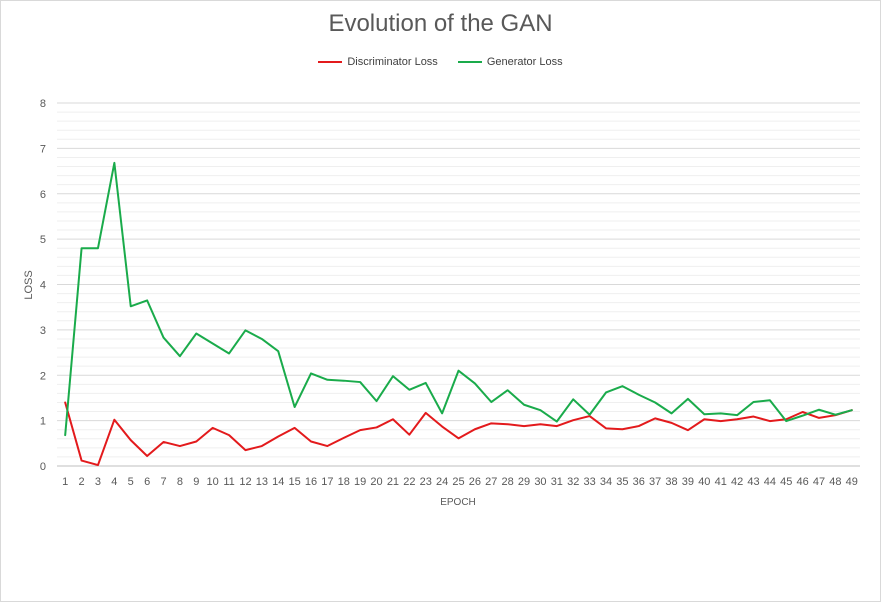 The width and height of the screenshot is (881, 602). Describe the element at coordinates (392, 62) in the screenshot. I see `legend-label-discriminator: Discriminator Loss` at that location.